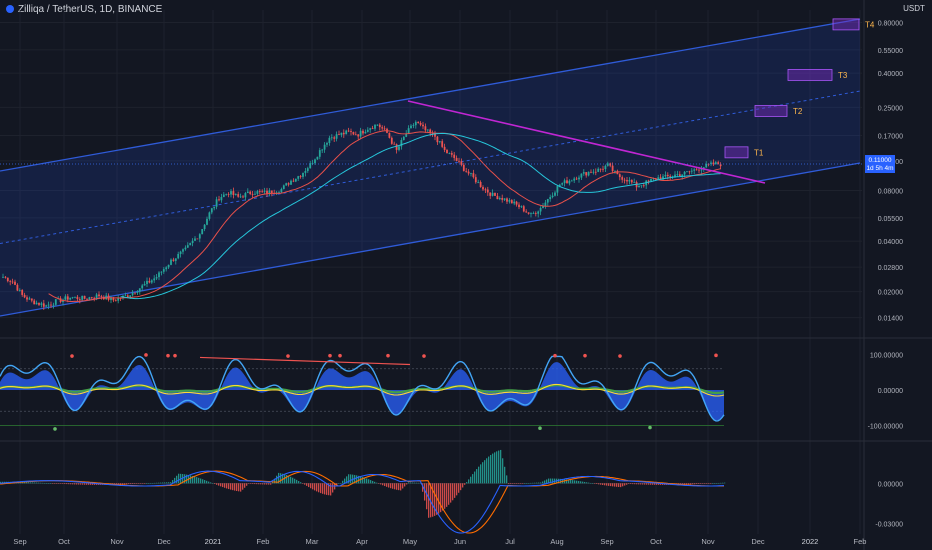 The width and height of the screenshot is (932, 550). Describe the element at coordinates (410, 541) in the screenshot. I see `time-axis-tick: May` at that location.